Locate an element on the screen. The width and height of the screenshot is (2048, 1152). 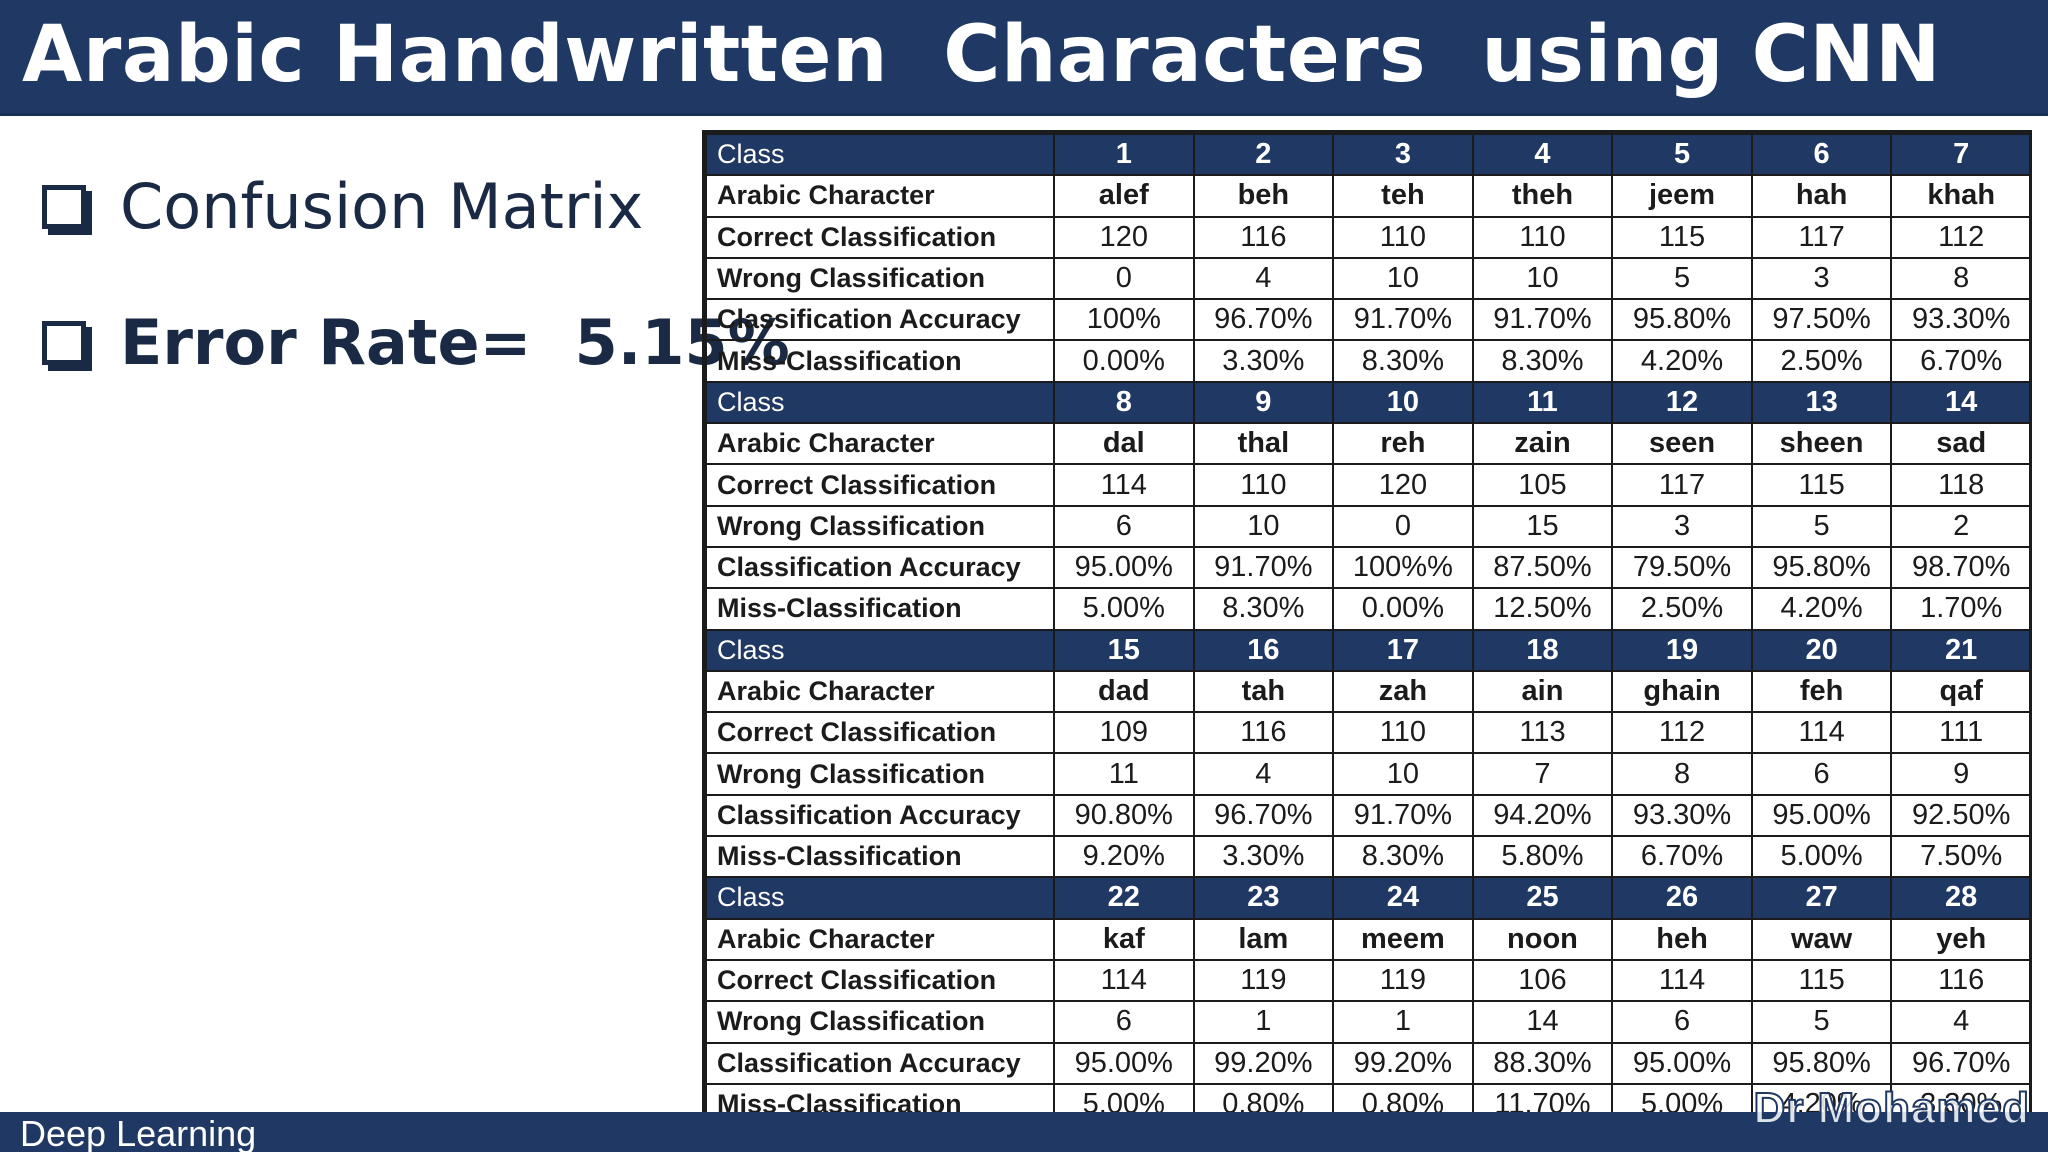
row-label: Classification Accuracy is located at coordinates (880, 320).